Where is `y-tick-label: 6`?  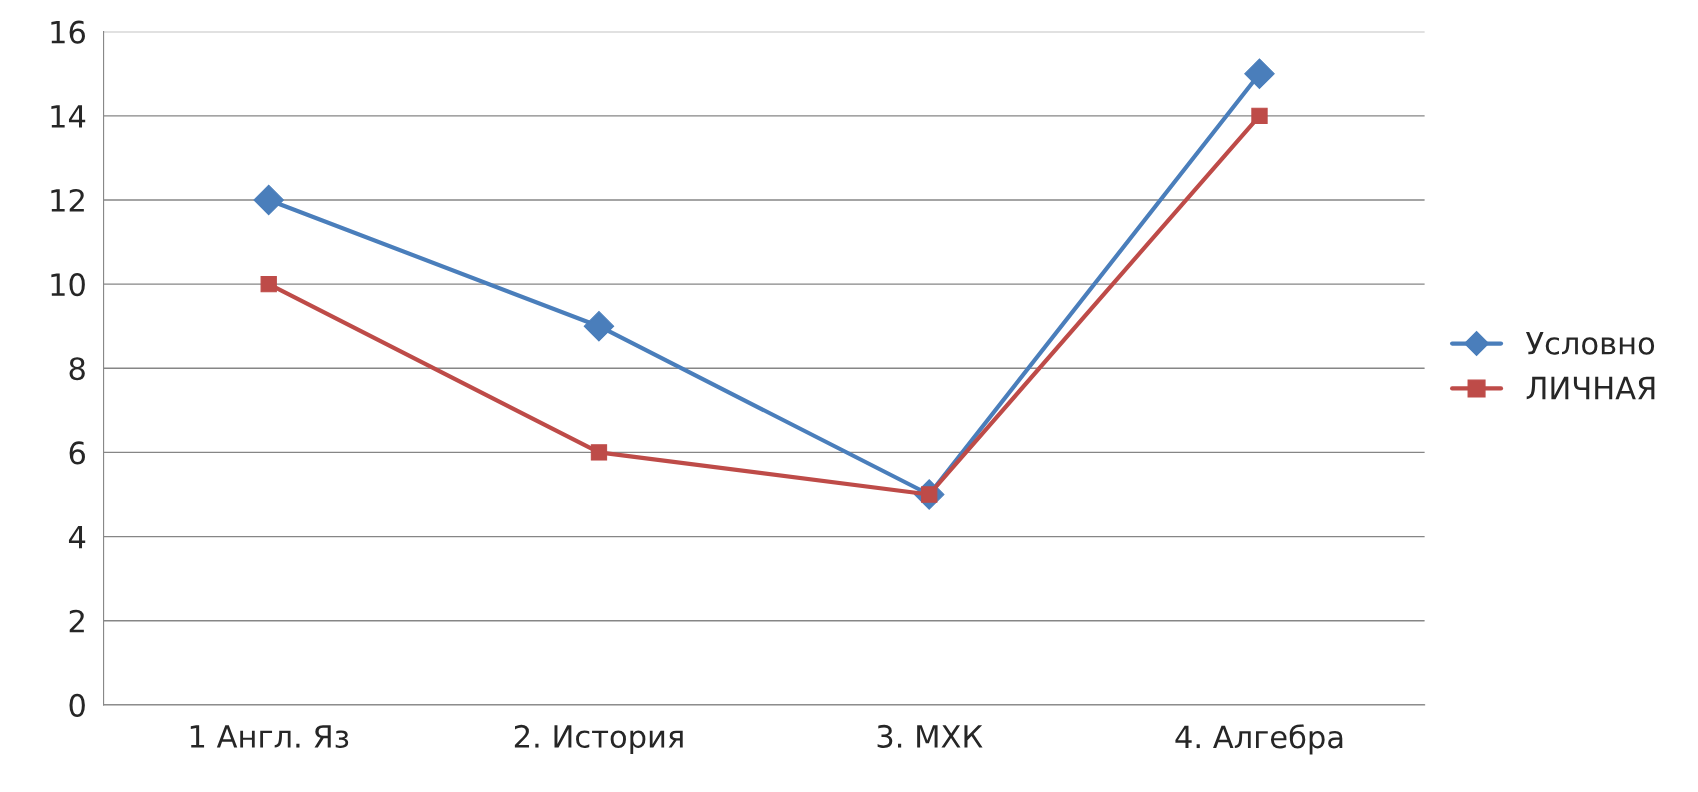 y-tick-label: 6 is located at coordinates (77, 453).